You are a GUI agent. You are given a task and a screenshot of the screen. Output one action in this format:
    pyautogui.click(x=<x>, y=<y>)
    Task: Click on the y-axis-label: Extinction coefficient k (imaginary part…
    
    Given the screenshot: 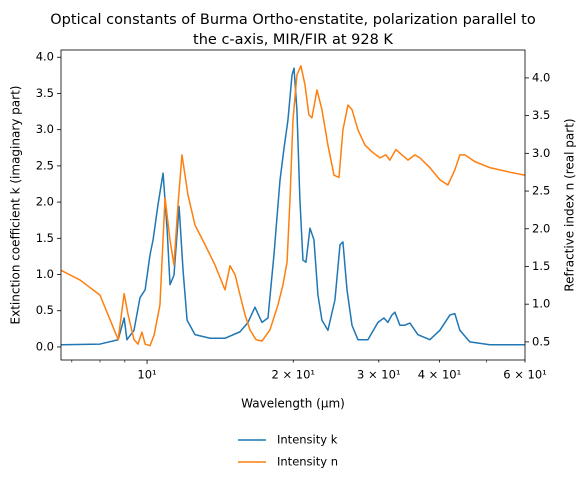 What is the action you would take?
    pyautogui.click(x=16, y=205)
    